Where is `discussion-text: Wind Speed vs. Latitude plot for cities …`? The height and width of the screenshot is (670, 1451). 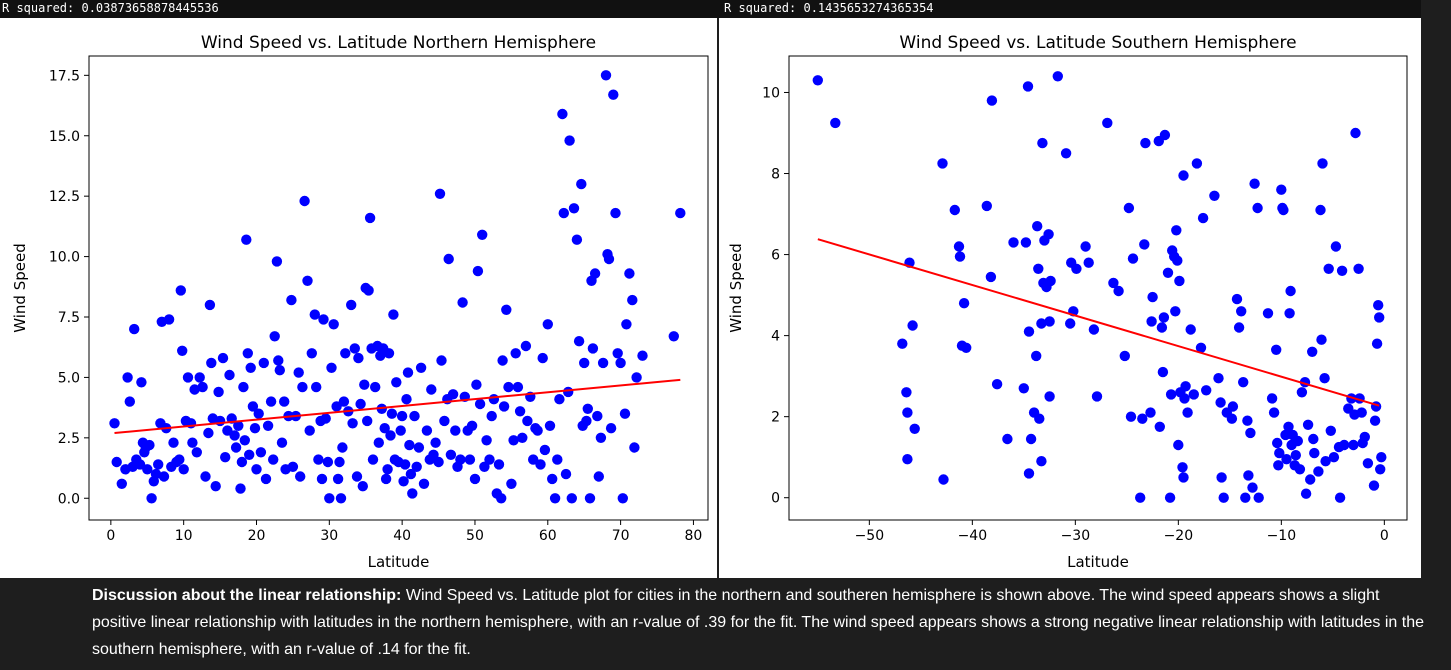
discussion-text: Wind Speed vs. Latitude plot for cities … is located at coordinates (758, 622).